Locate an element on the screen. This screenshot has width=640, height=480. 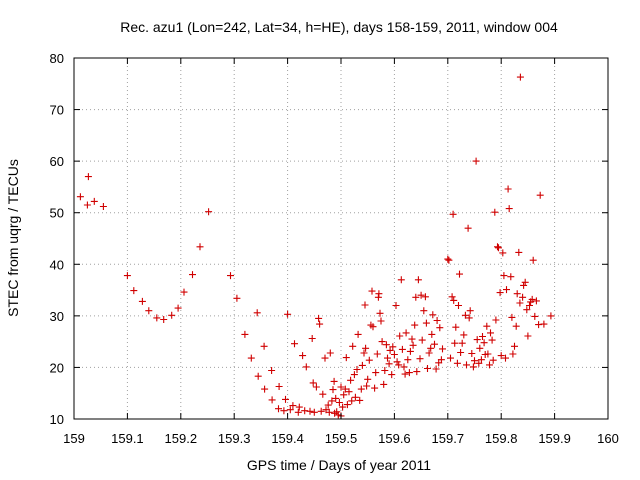
x-tick-label: 159.8 is located at coordinates (501, 438).